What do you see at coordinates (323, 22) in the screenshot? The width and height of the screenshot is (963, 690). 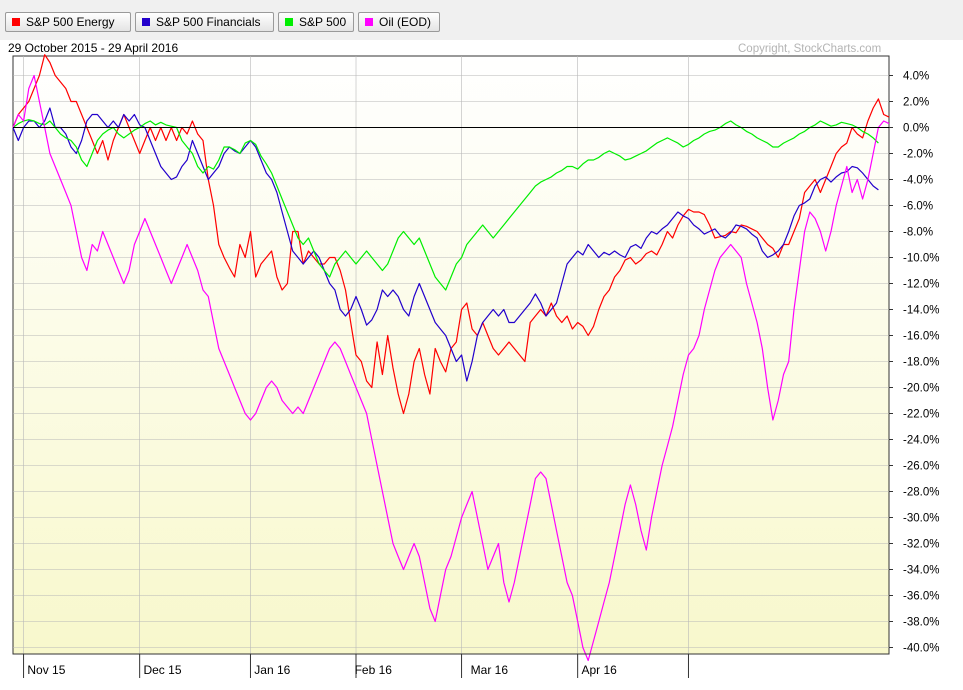 I see `legend-label: S&P 500` at bounding box center [323, 22].